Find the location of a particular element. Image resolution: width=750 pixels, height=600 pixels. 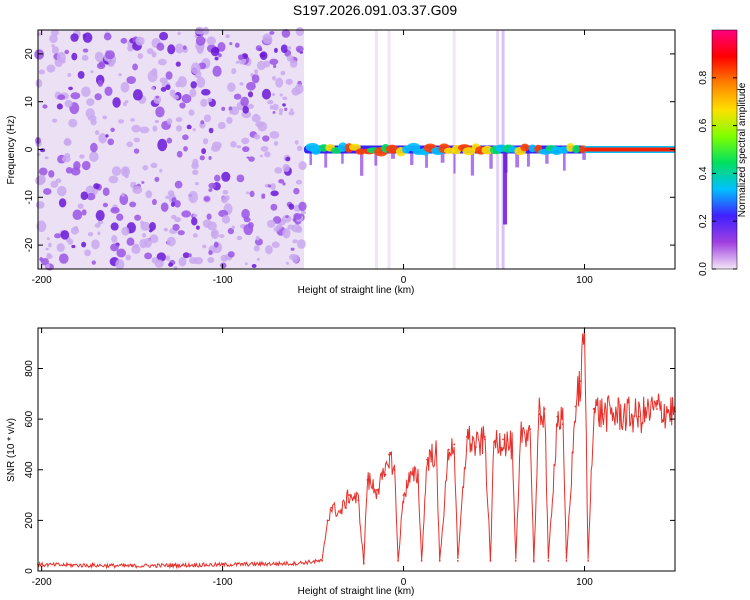

chart-title: S197.2026.091.03.37.G09 is located at coordinates (375, 10).